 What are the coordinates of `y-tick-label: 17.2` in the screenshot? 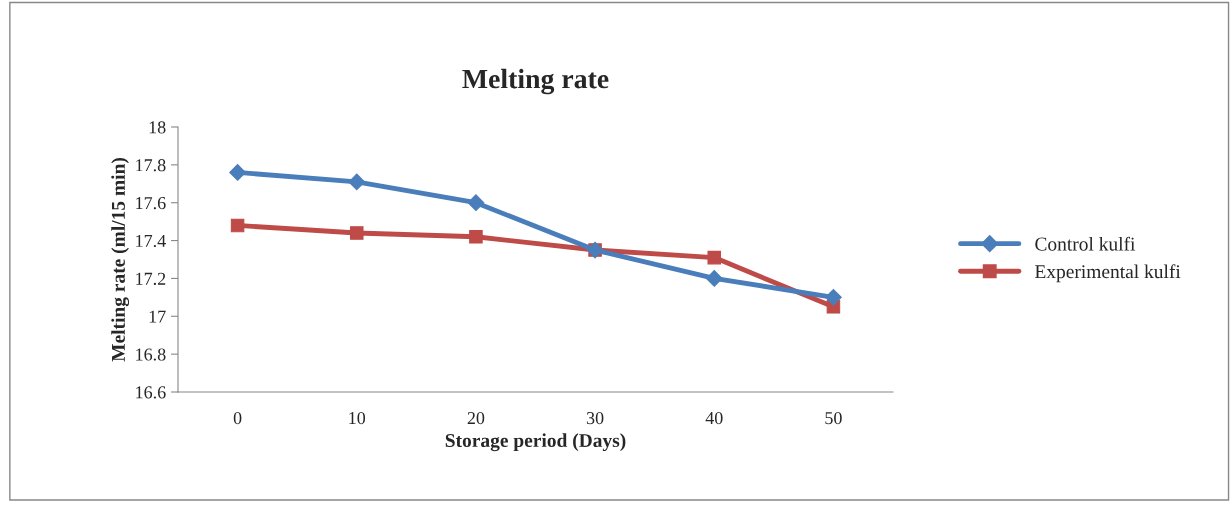 It's located at (151, 278).